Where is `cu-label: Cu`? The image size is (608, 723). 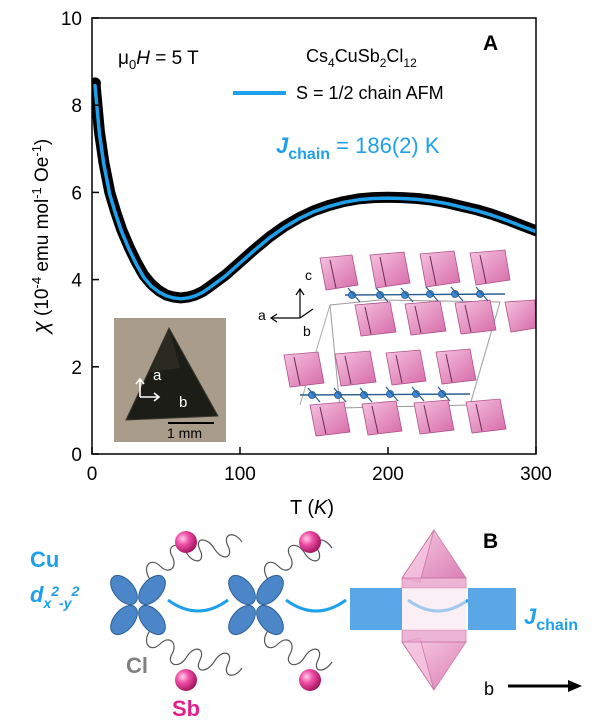
cu-label: Cu is located at coordinates (44, 559).